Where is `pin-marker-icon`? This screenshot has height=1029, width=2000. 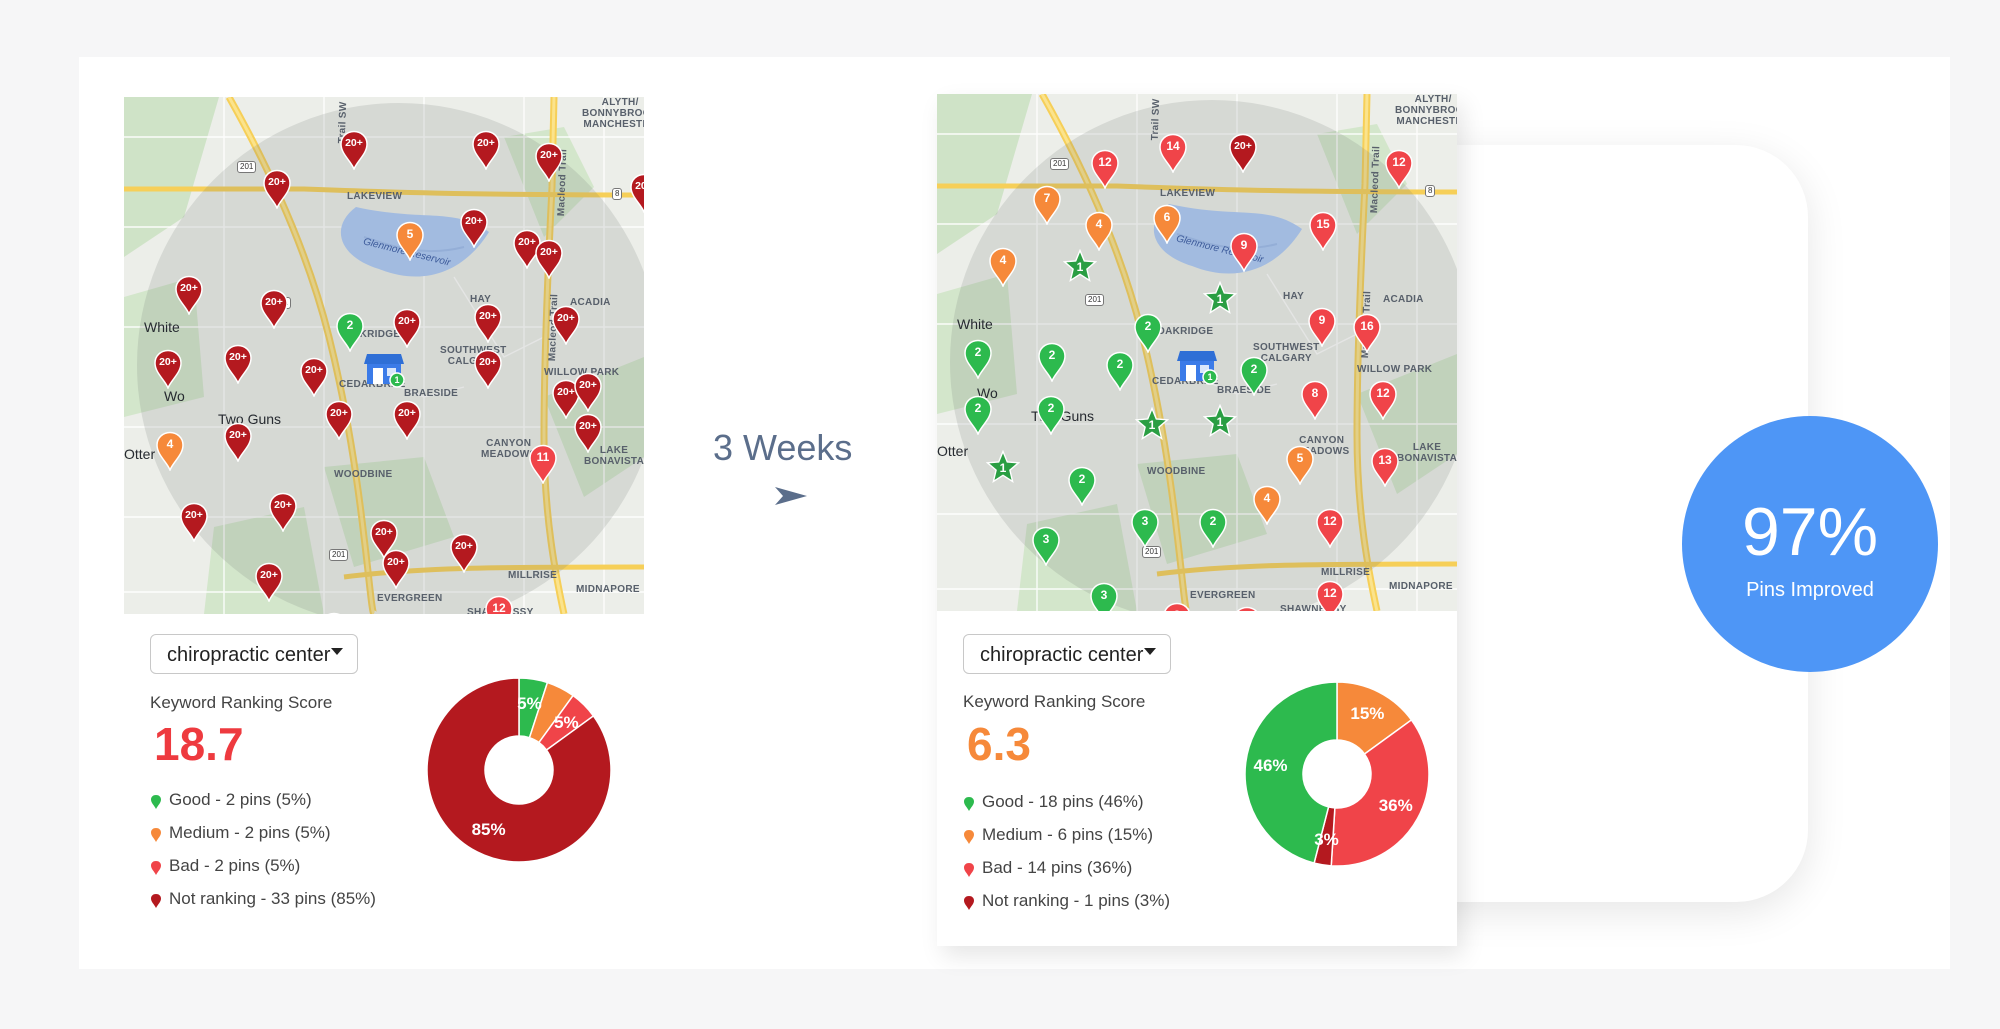 pin-marker-icon is located at coordinates (969, 903).